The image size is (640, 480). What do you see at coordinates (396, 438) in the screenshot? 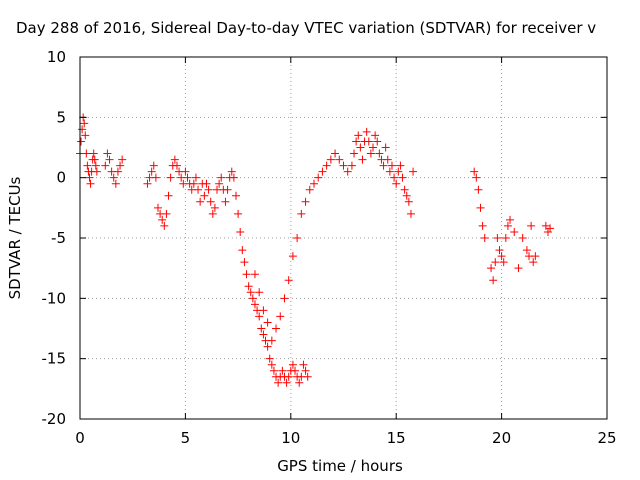
I see `x-tick-label: 15` at bounding box center [396, 438].